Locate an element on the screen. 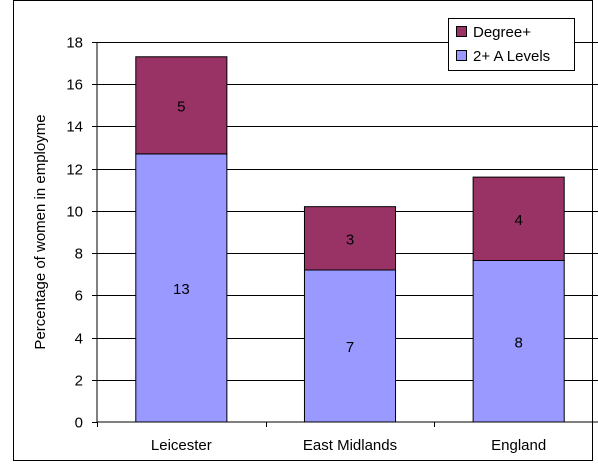 This screenshot has height=473, width=598. data-label: 4 is located at coordinates (518, 220).